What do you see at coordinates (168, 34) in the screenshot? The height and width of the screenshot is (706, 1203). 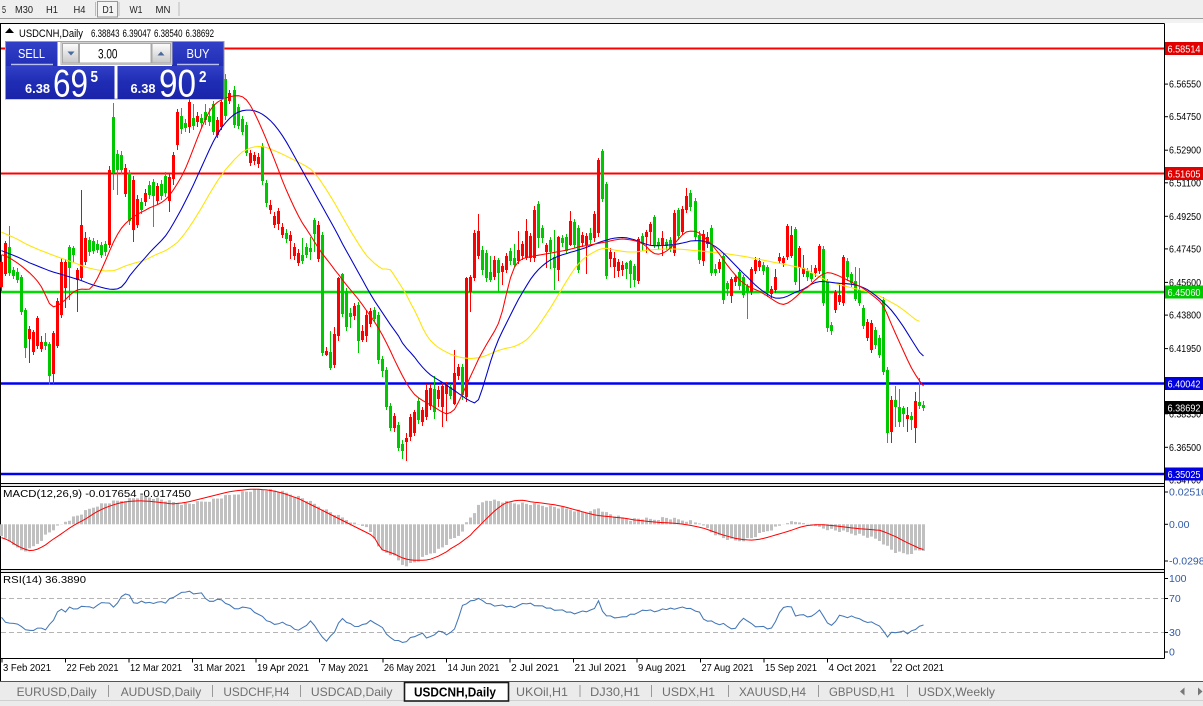 I see `svg-text: 6.38540` at bounding box center [168, 34].